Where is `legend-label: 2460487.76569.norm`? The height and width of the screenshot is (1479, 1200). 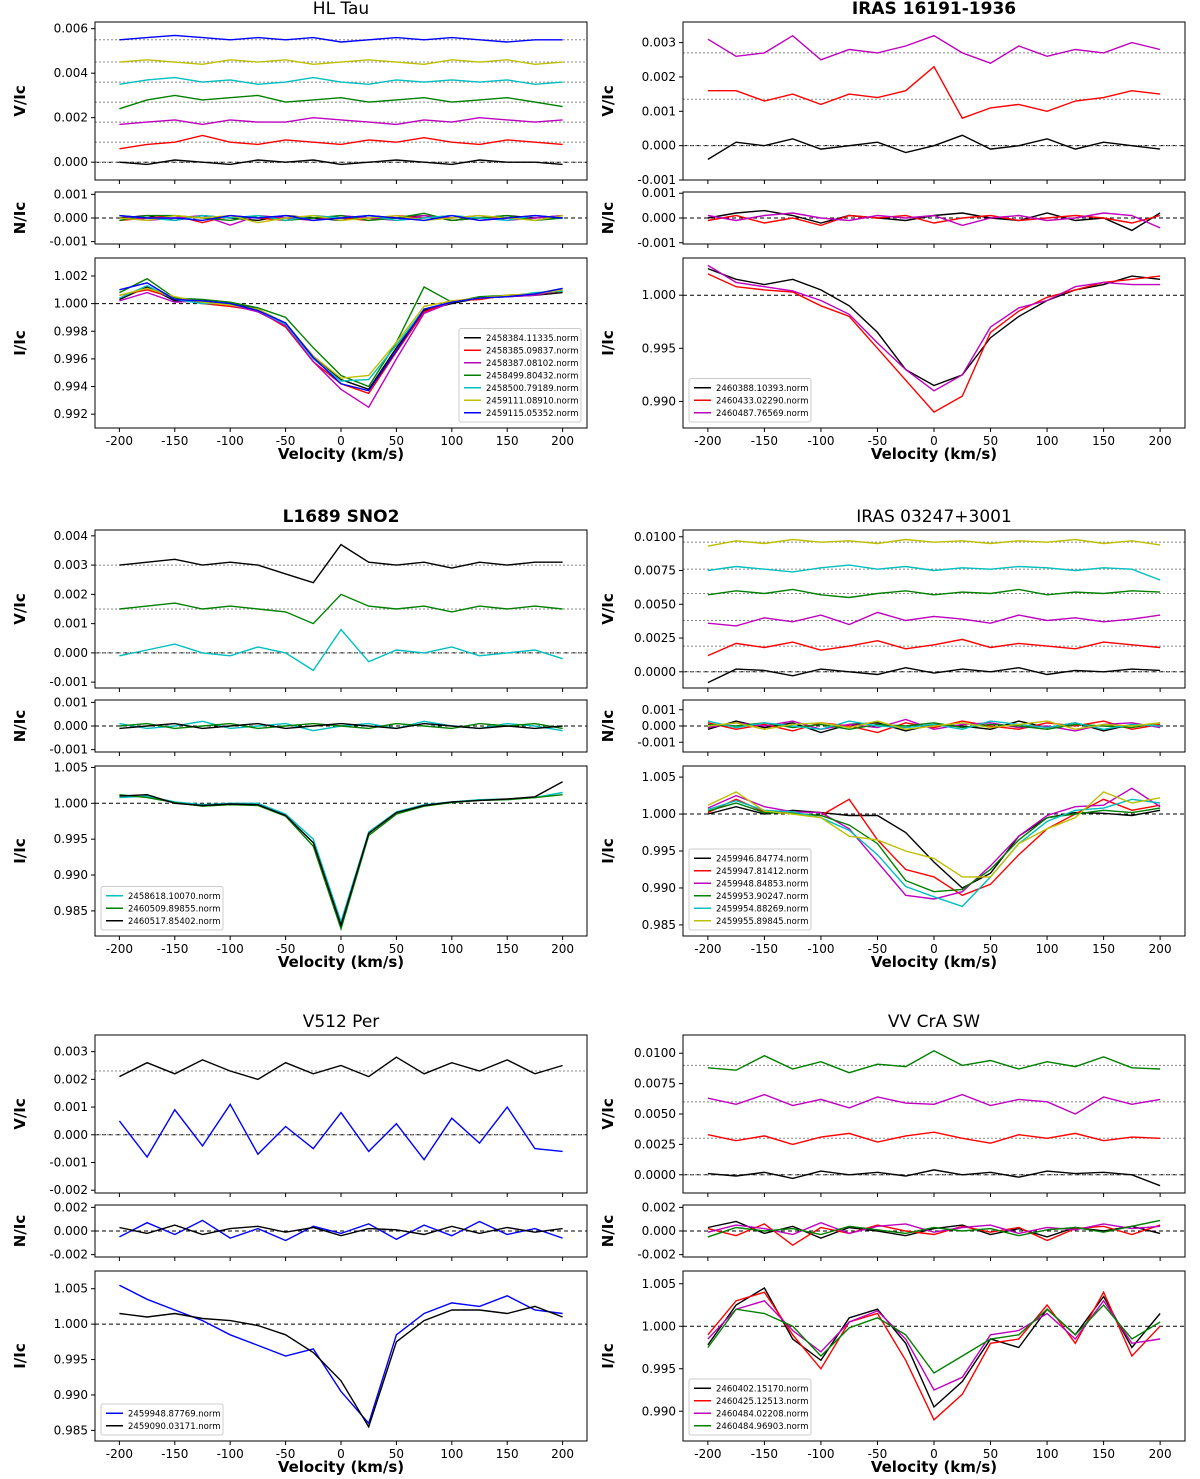 legend-label: 2460487.76569.norm is located at coordinates (762, 414).